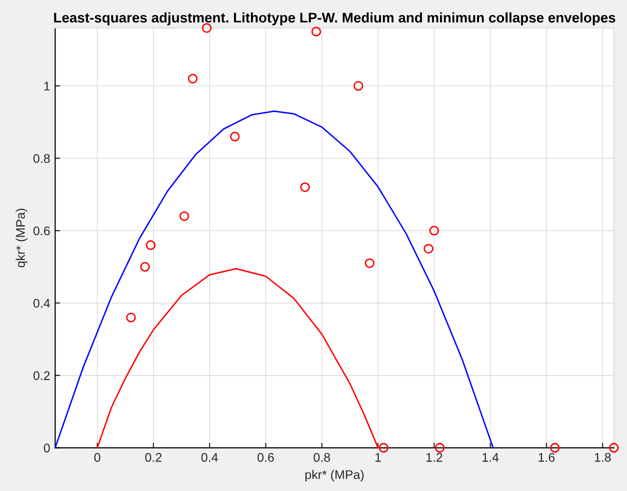 The height and width of the screenshot is (491, 627). What do you see at coordinates (41, 375) in the screenshot?
I see `y-tick-label: 0.2` at bounding box center [41, 375].